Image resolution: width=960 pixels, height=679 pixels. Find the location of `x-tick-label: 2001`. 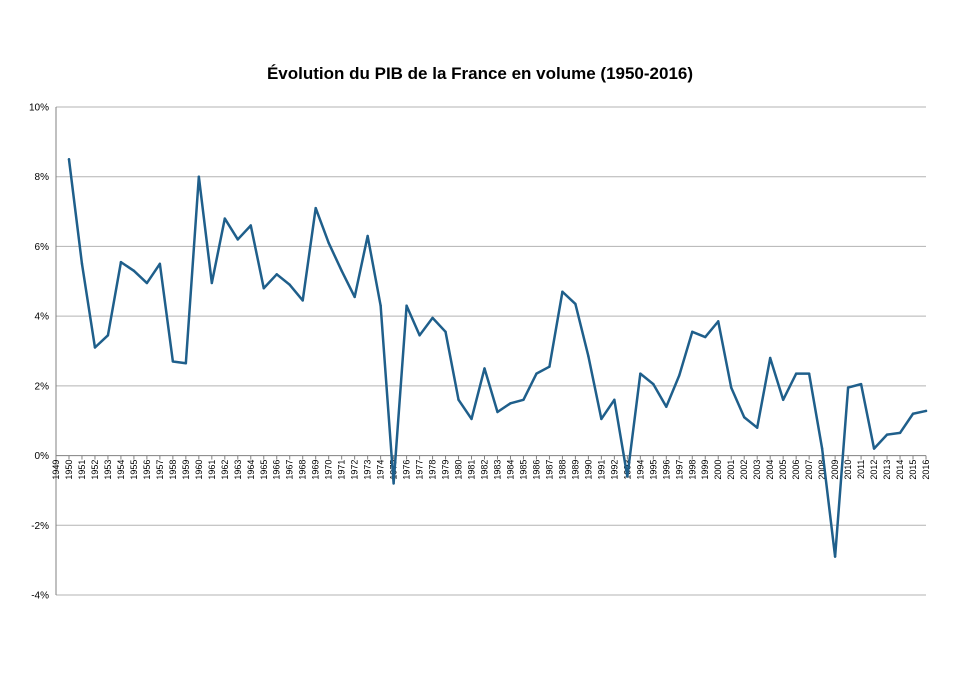

x-tick-label: 2001 is located at coordinates (731, 470).